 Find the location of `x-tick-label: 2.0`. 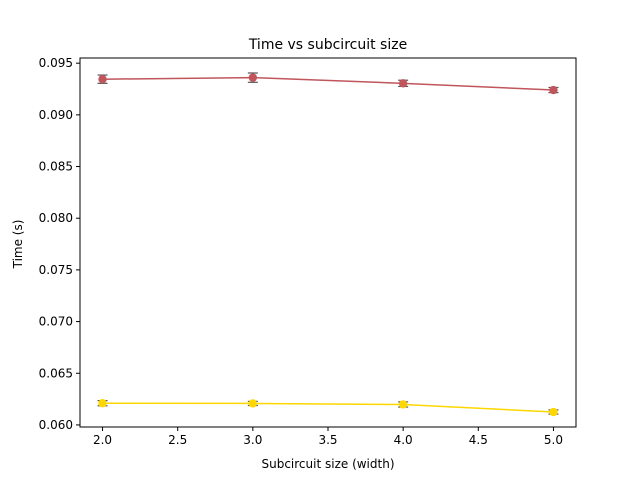

x-tick-label: 2.0 is located at coordinates (102, 440).